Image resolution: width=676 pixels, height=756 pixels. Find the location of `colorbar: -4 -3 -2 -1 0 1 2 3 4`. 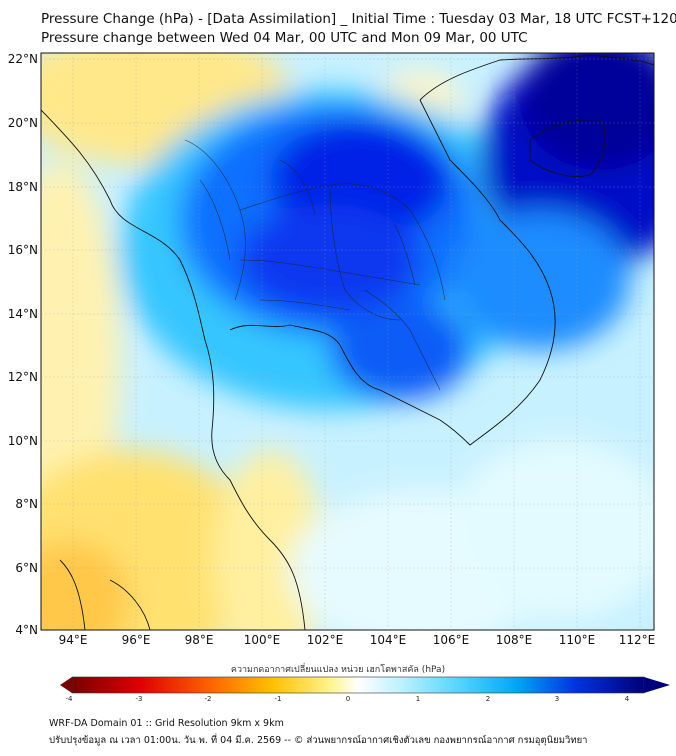

colorbar: -4 -3 -2 -1 0 1 2 3 4 is located at coordinates (365, 689).